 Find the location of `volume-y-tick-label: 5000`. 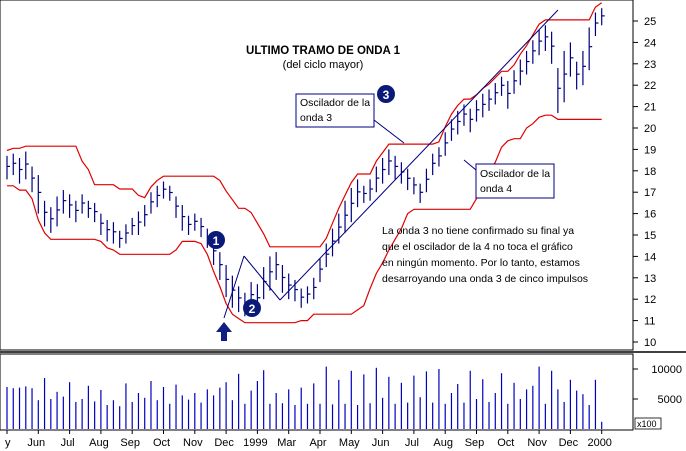

volume-y-tick-label: 5000 is located at coordinates (670, 400).